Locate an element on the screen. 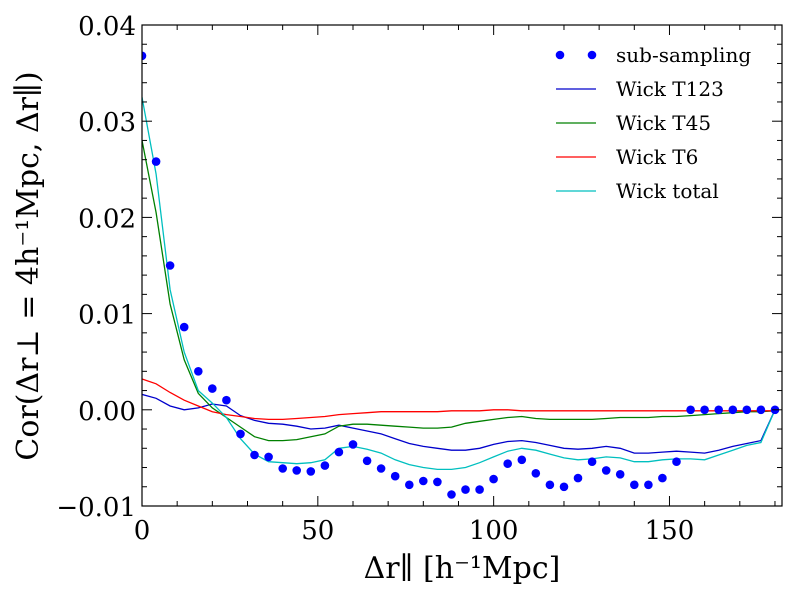  y-tick-label: 0.01 is located at coordinates (107, 316).